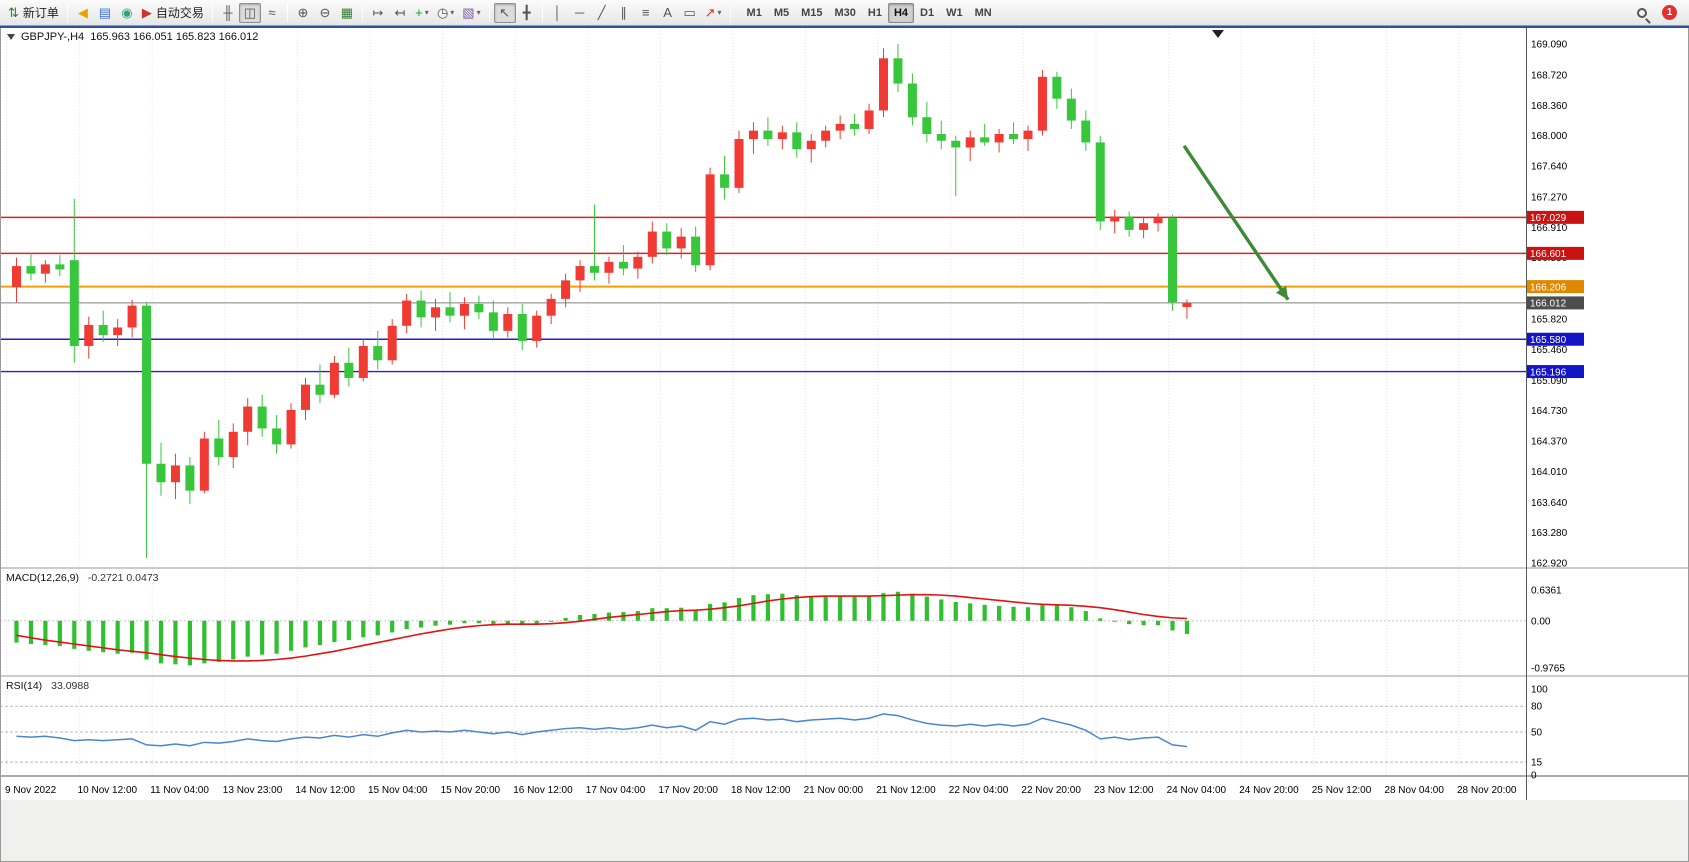  I want to click on toolbar-buttons: ⇅新订单 ◀ ▤ ◉ ▶自动交易 ╫ ◫ ≈ ⊕ ⊖ ▦ ↦ ↤ + ◷ ▧ ↖ ╋ │ ─ ╱ ∥ ≡ A ▭ ↗, so click(365, 12).